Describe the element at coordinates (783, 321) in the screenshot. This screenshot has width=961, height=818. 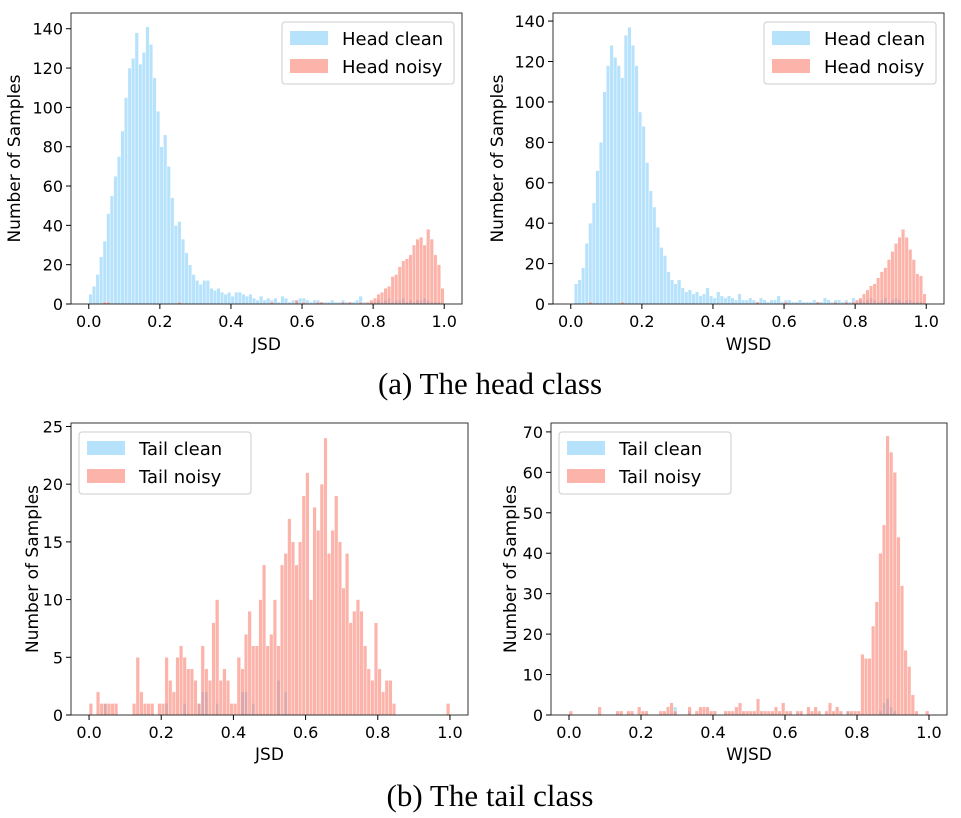
I see `x-tick-label: 0.6` at that location.